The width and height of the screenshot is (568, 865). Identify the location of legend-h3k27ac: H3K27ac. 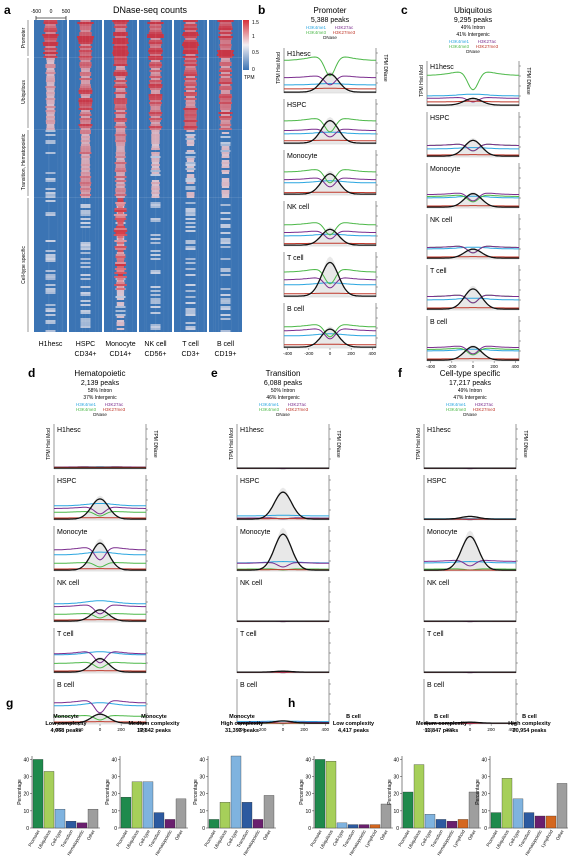
(114, 404).